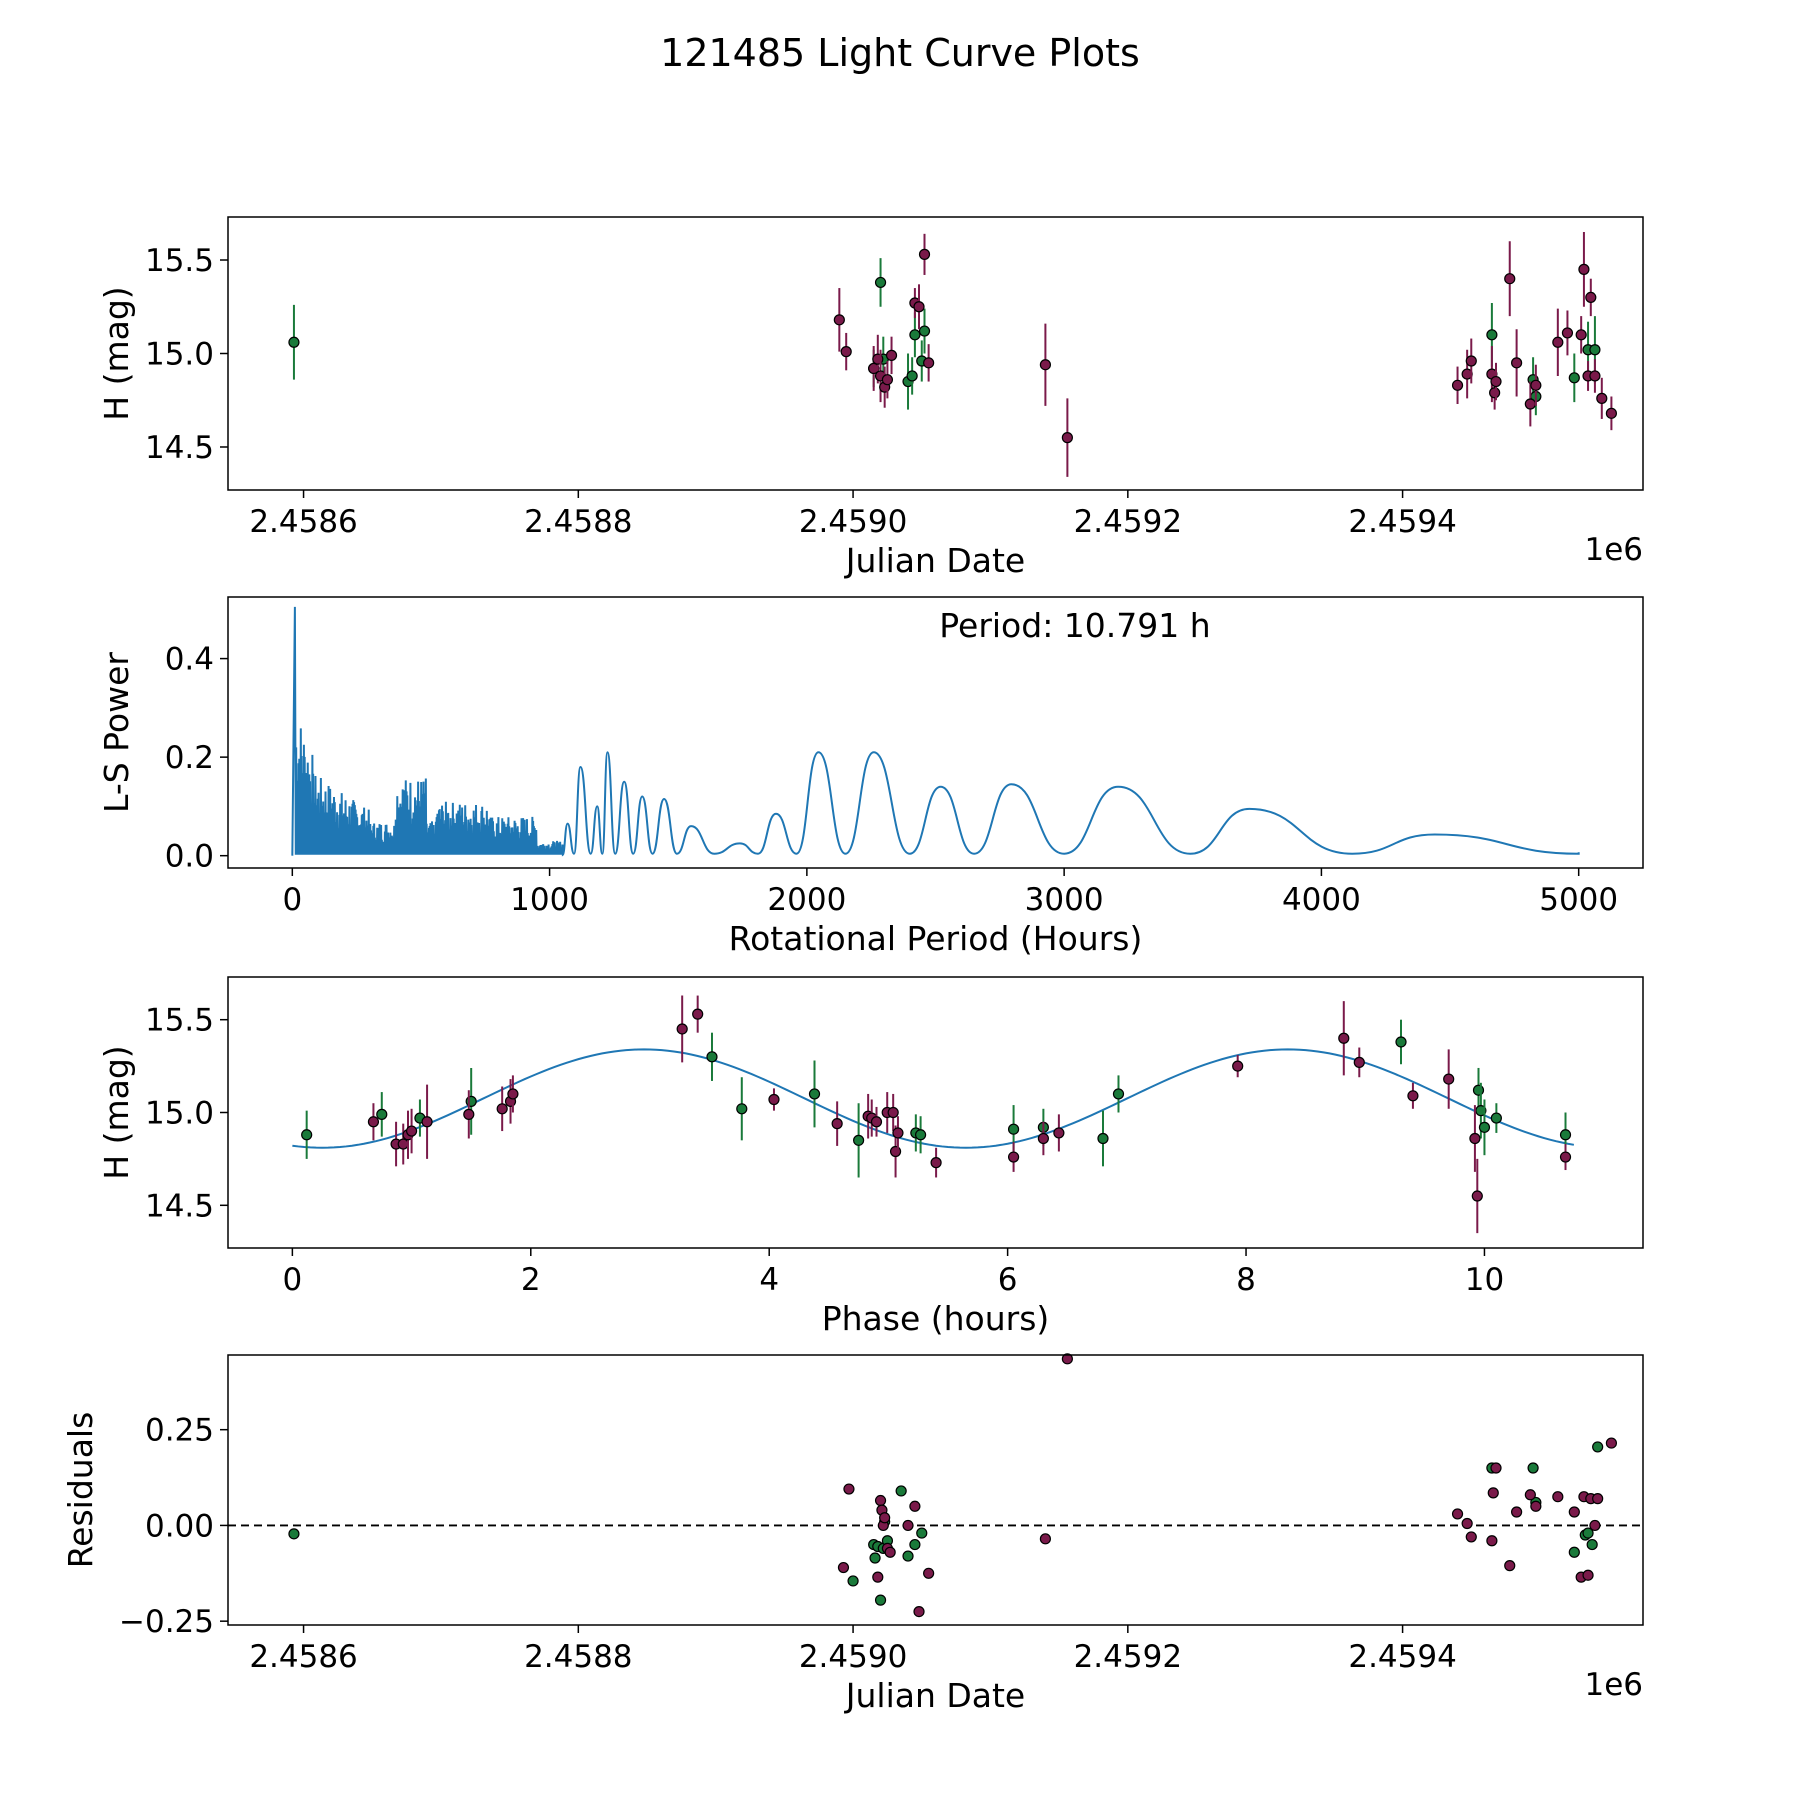 The height and width of the screenshot is (1800, 1800). Describe the element at coordinates (116, 732) in the screenshot. I see `y-axis-label: L-S Power` at that location.